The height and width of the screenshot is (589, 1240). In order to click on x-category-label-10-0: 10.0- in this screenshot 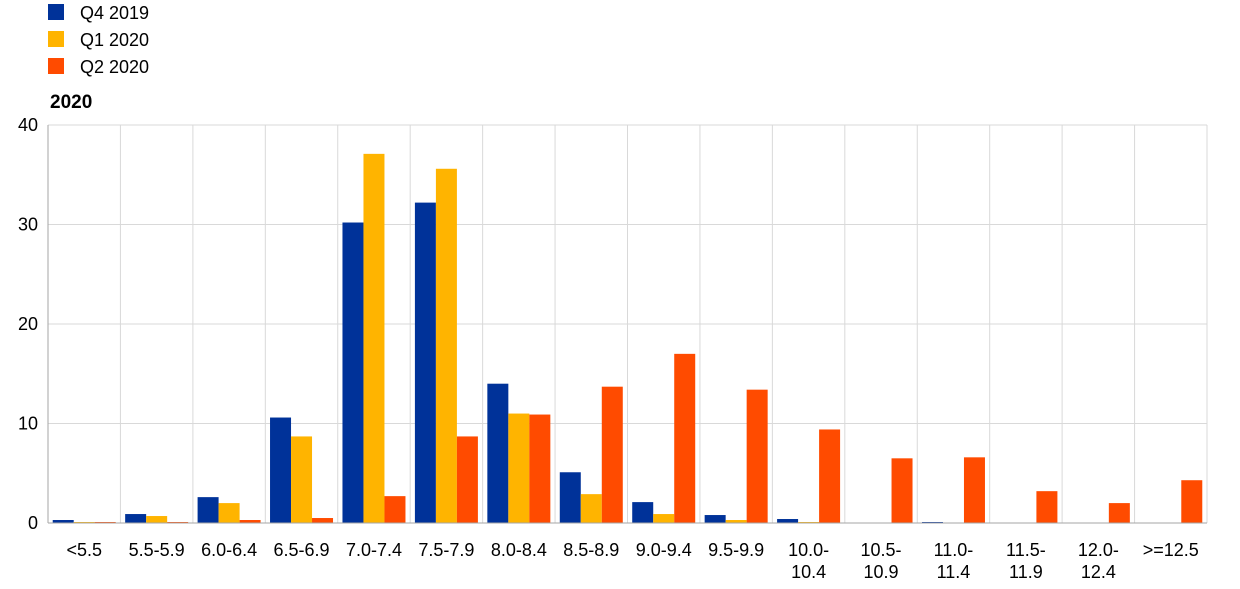, I will do `click(808, 550)`.